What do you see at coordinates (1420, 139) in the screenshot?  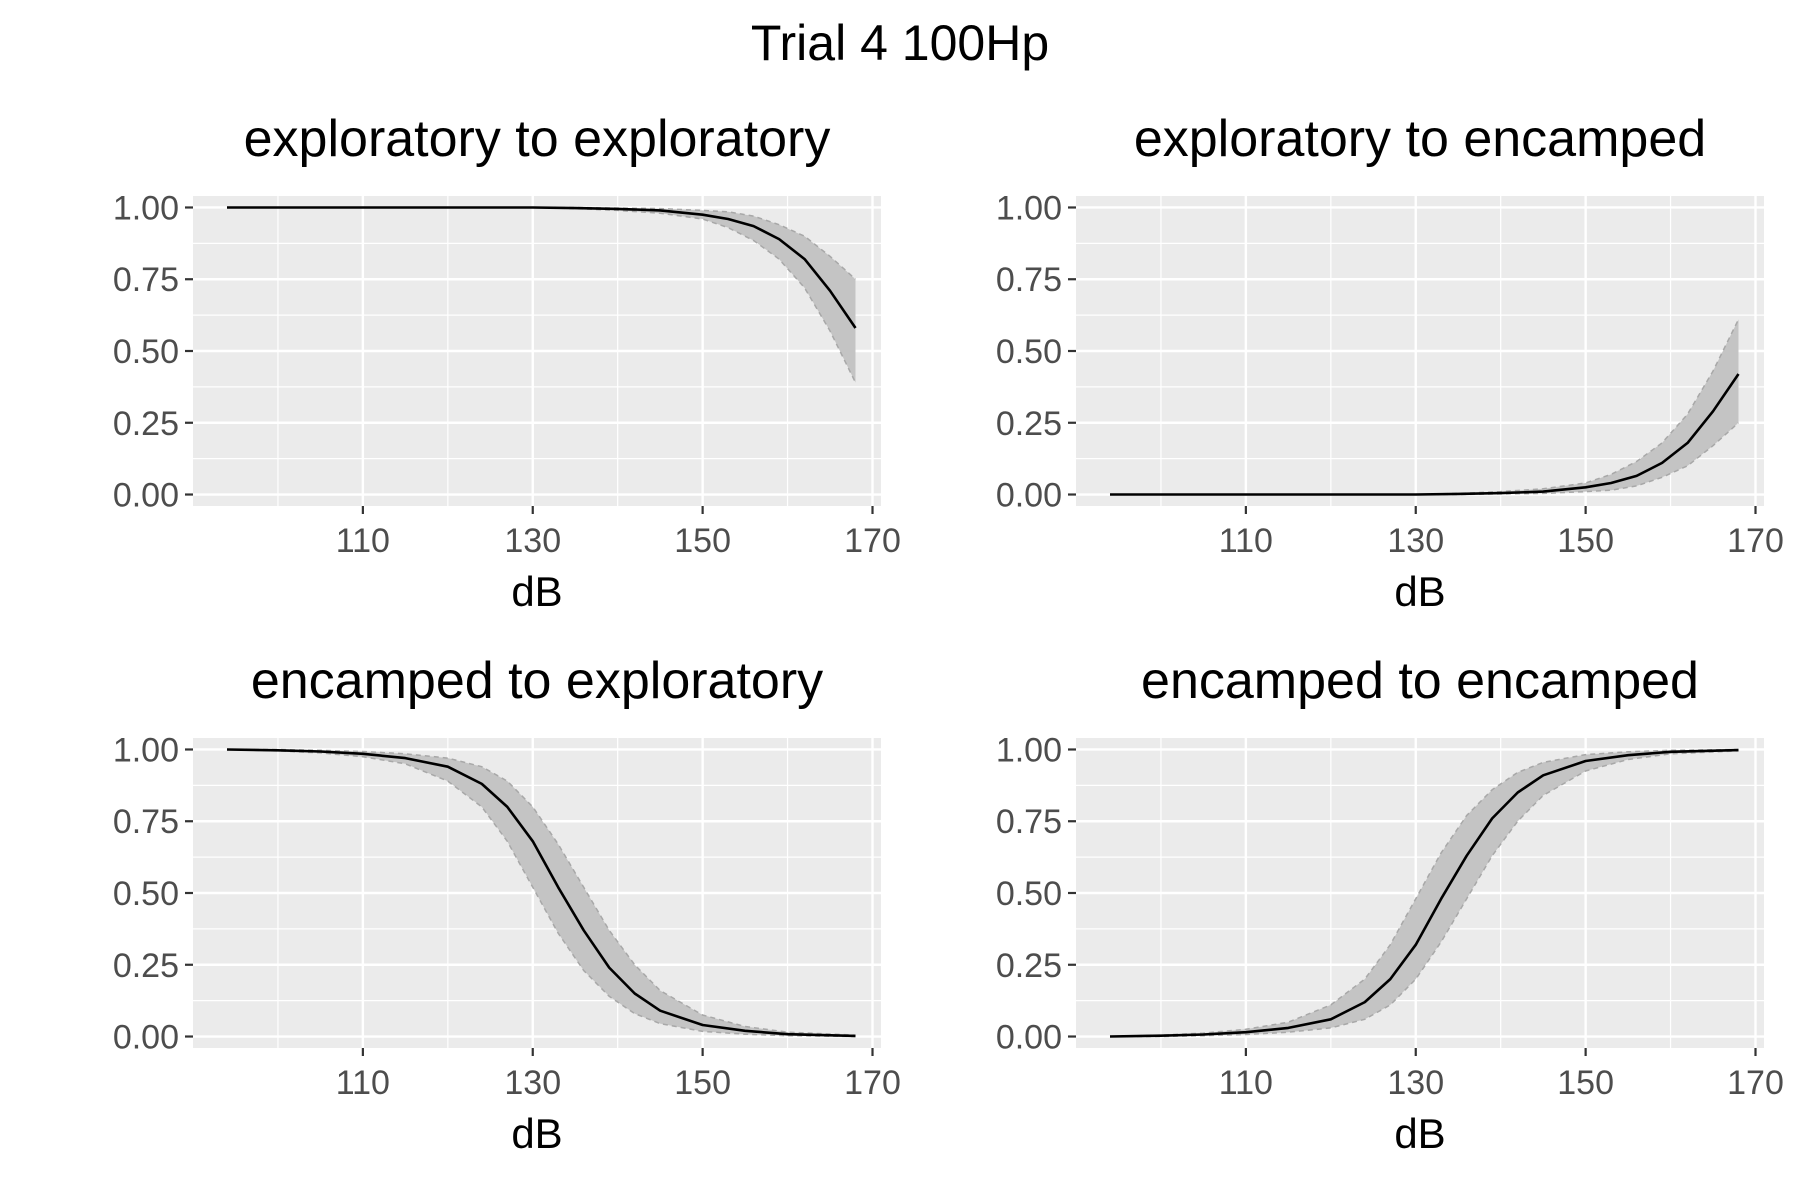 I see `facet-title: exploratory to encamped` at bounding box center [1420, 139].